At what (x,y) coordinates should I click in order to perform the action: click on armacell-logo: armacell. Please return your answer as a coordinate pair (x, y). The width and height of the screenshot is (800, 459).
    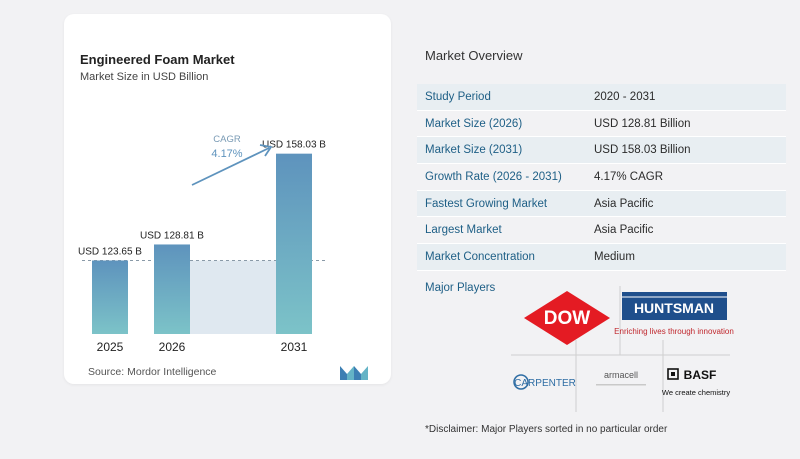
    Looking at the image, I should click on (621, 378).